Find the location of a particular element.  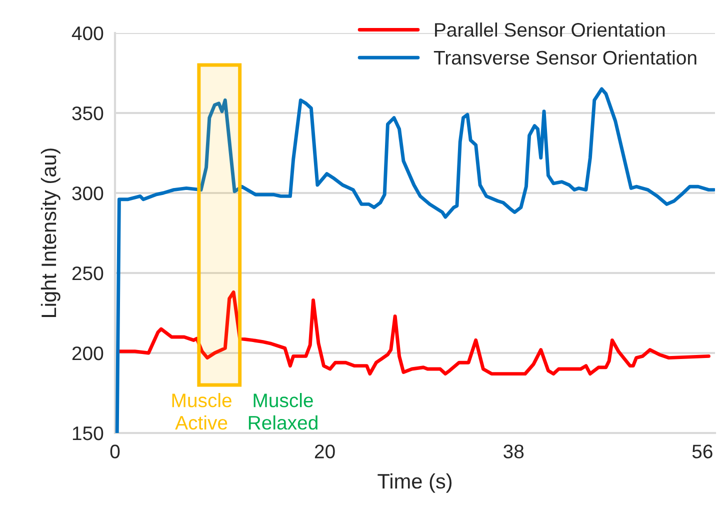

y-tick-label: 300 is located at coordinates (88, 193).